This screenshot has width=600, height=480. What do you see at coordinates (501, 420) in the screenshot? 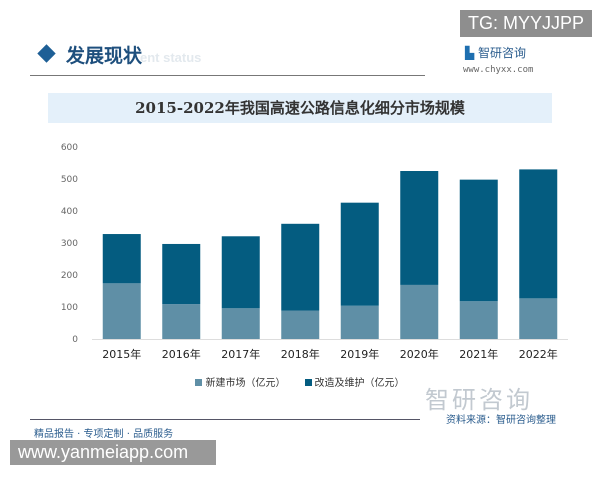
I see `source-note: 资料来源：智研咨询整理` at bounding box center [501, 420].